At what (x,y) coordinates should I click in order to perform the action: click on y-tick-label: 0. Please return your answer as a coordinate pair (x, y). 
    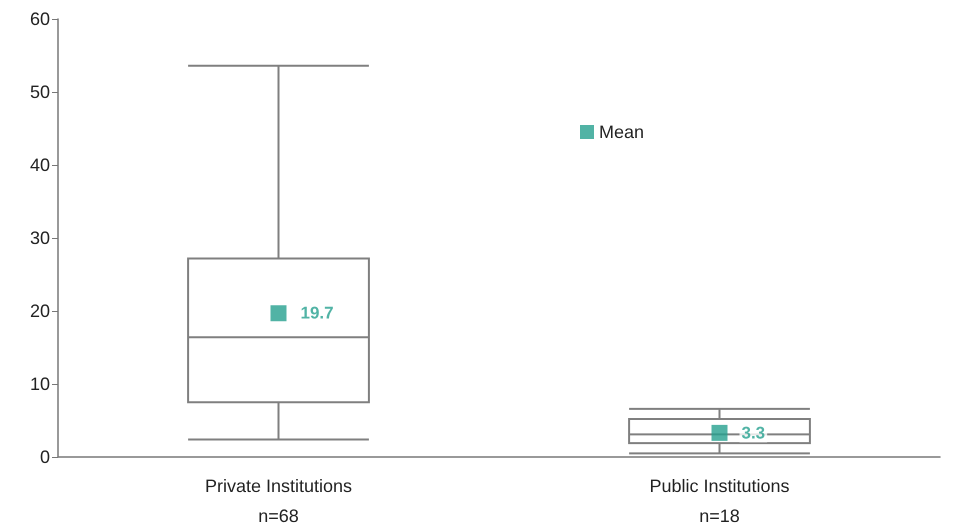
    Looking at the image, I should click on (45, 457).